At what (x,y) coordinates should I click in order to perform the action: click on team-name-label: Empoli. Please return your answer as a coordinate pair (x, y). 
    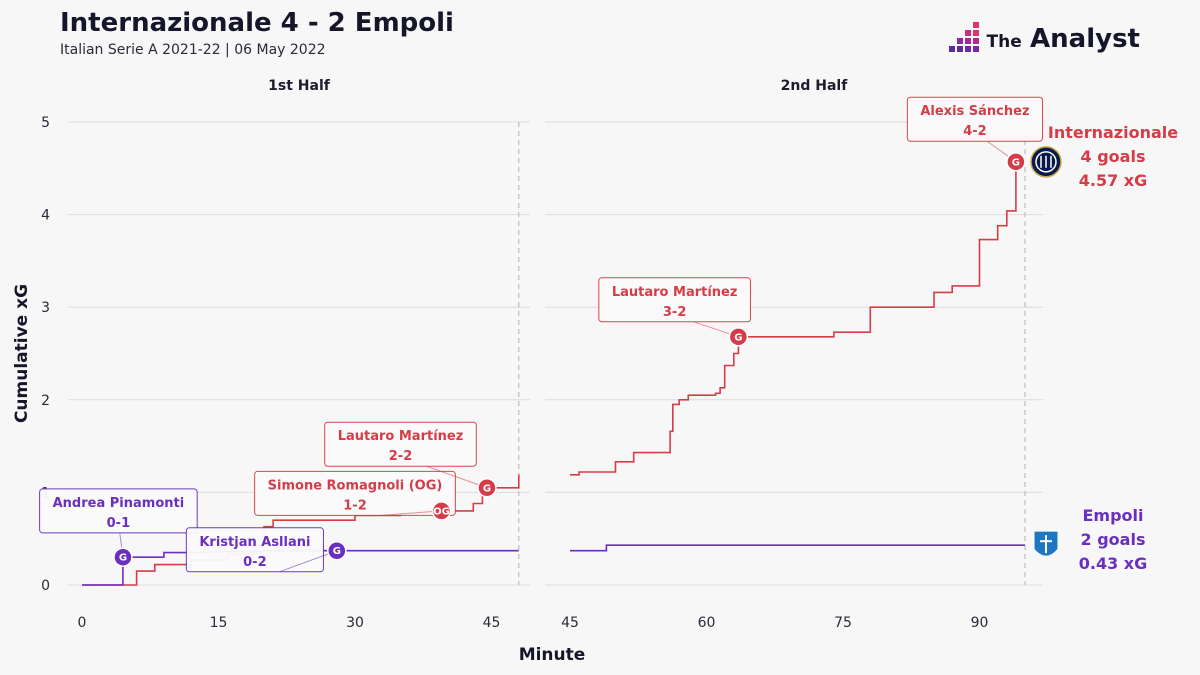
    Looking at the image, I should click on (1112, 515).